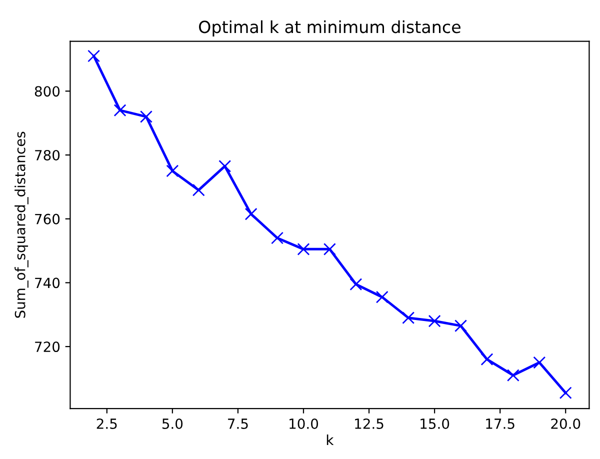  What do you see at coordinates (47, 91) in the screenshot?
I see `y-tick-label: 800` at bounding box center [47, 91].